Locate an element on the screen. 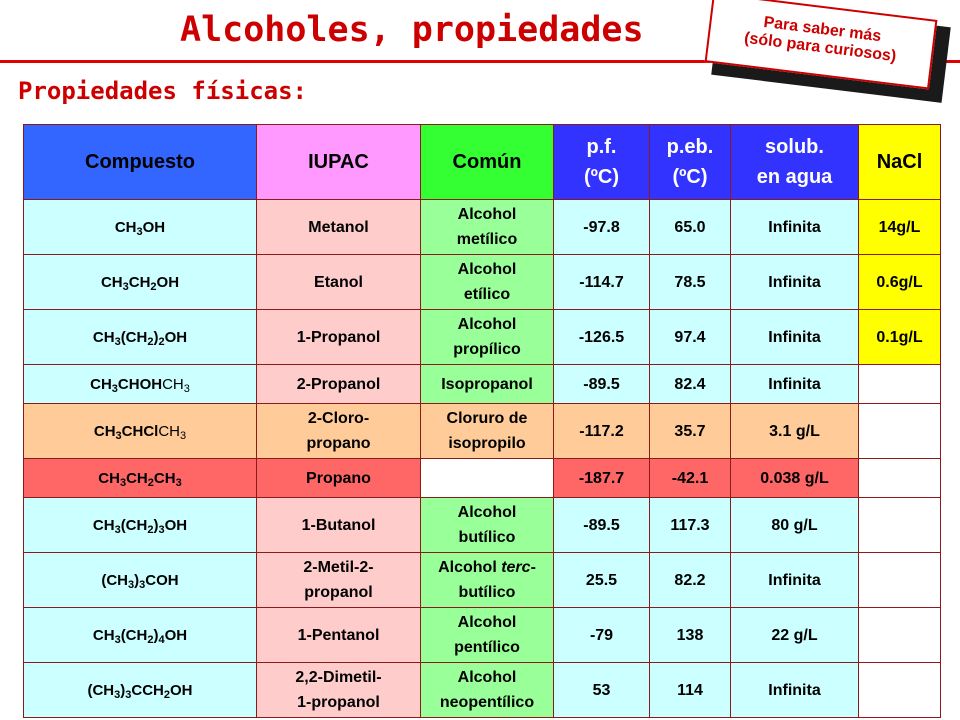 This screenshot has height=720, width=960. table-row: CH3CH2CH3 Propano -187.7 -42.1 0.038 g/L is located at coordinates (482, 478).